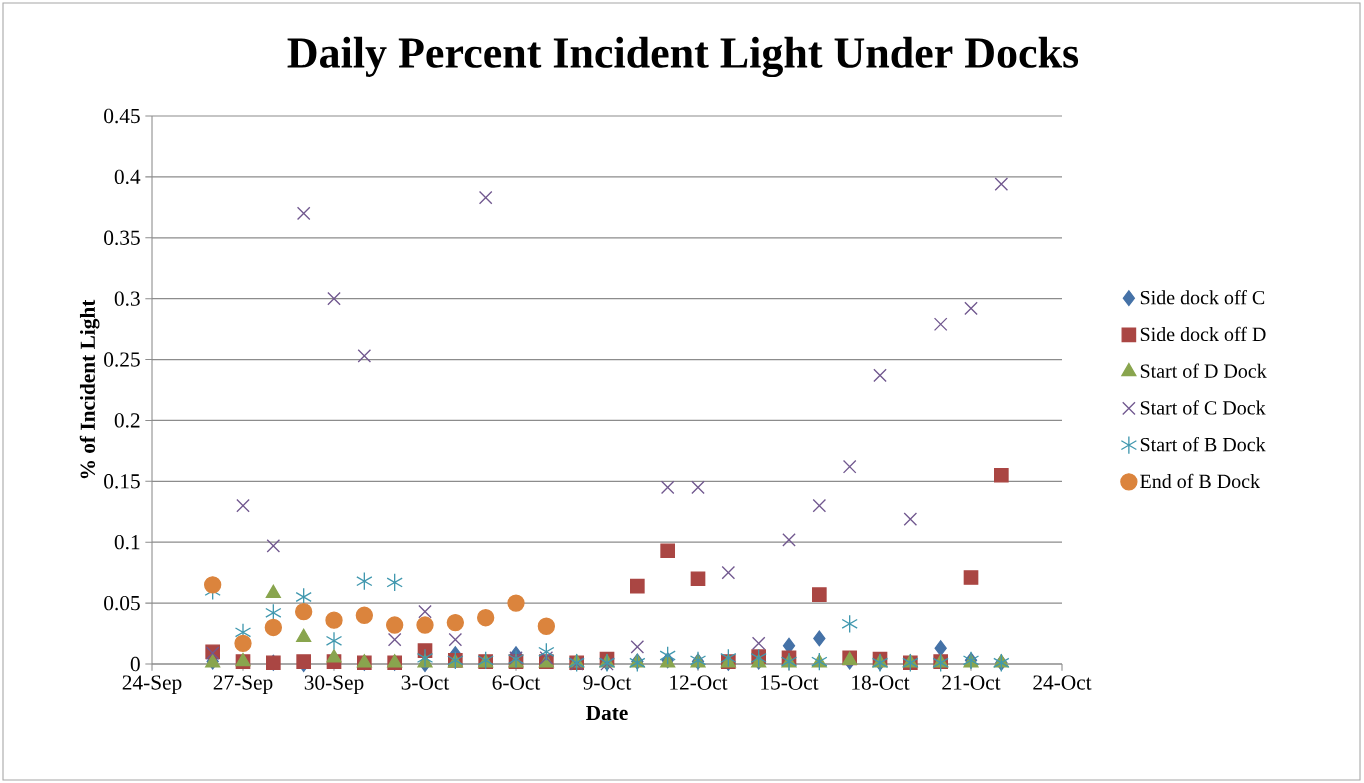 Image resolution: width=1364 pixels, height=783 pixels. I want to click on legend-label: Side dock off D, so click(1203, 334).